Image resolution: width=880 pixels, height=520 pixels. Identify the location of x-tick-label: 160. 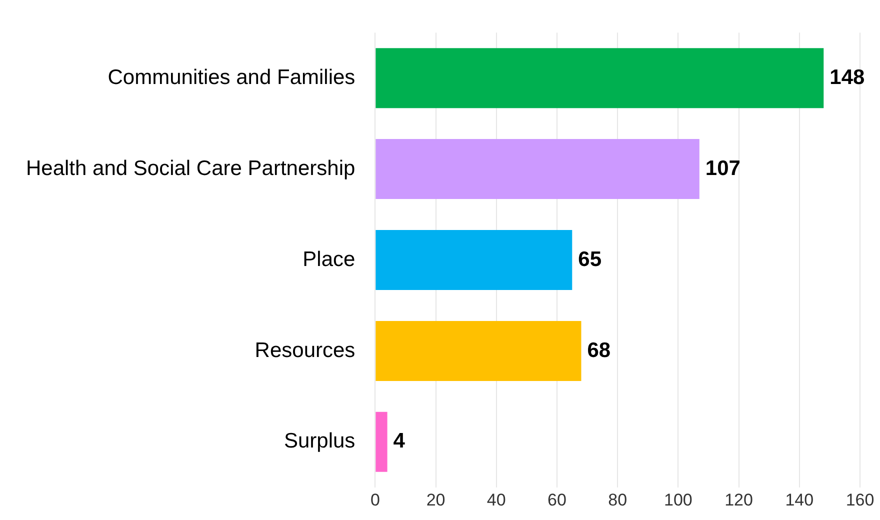
(860, 500).